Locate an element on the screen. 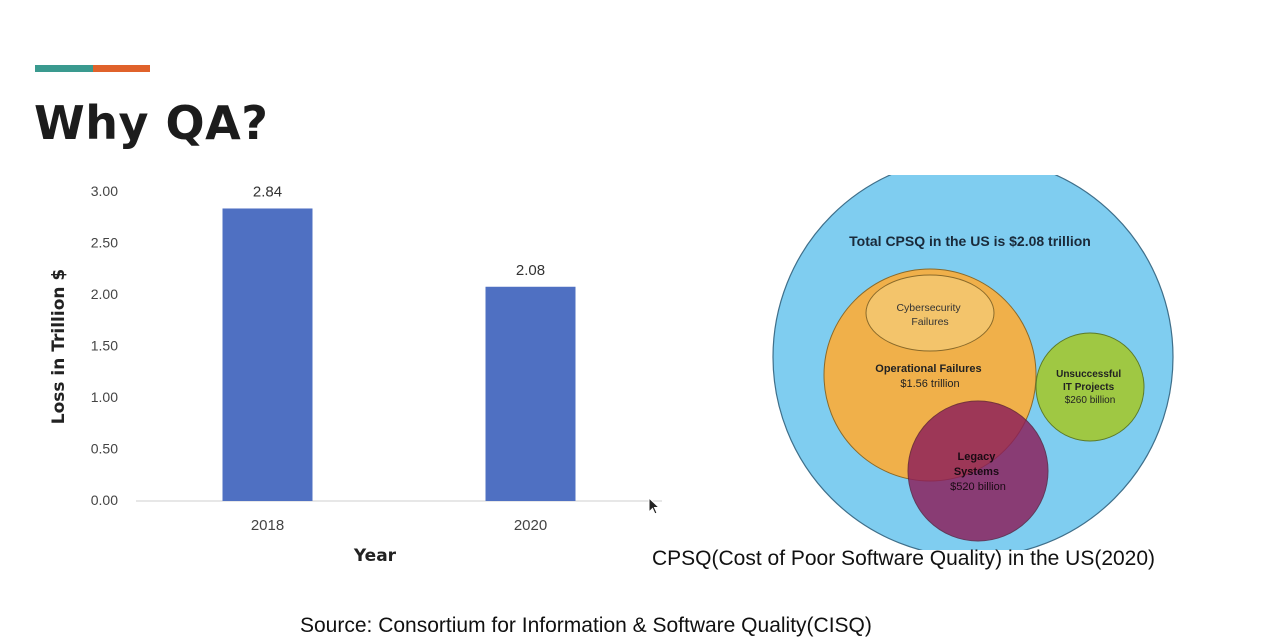 The height and width of the screenshot is (644, 1279). operational-failures-label-line1: Operational Failures is located at coordinates (928, 369).